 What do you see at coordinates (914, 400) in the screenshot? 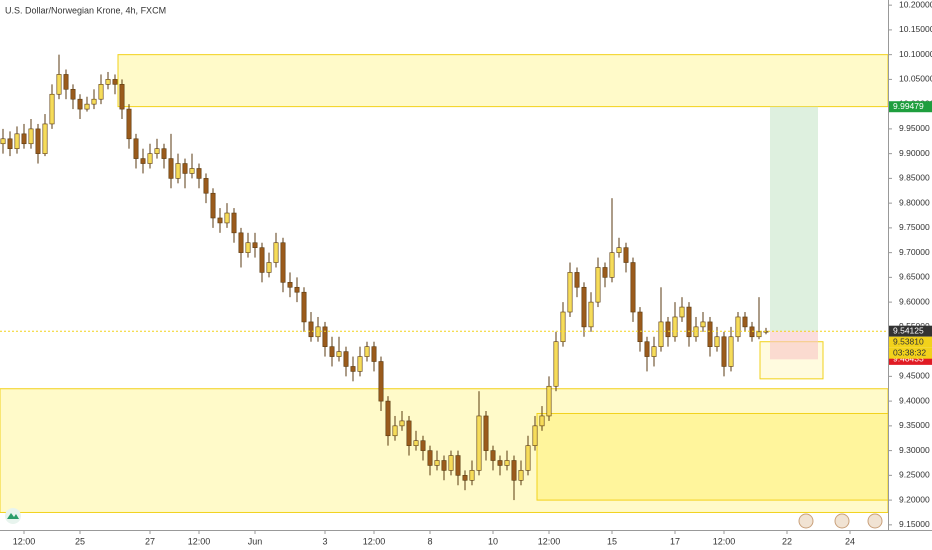
I see `y-tick-label: 9.40000` at bounding box center [914, 400].